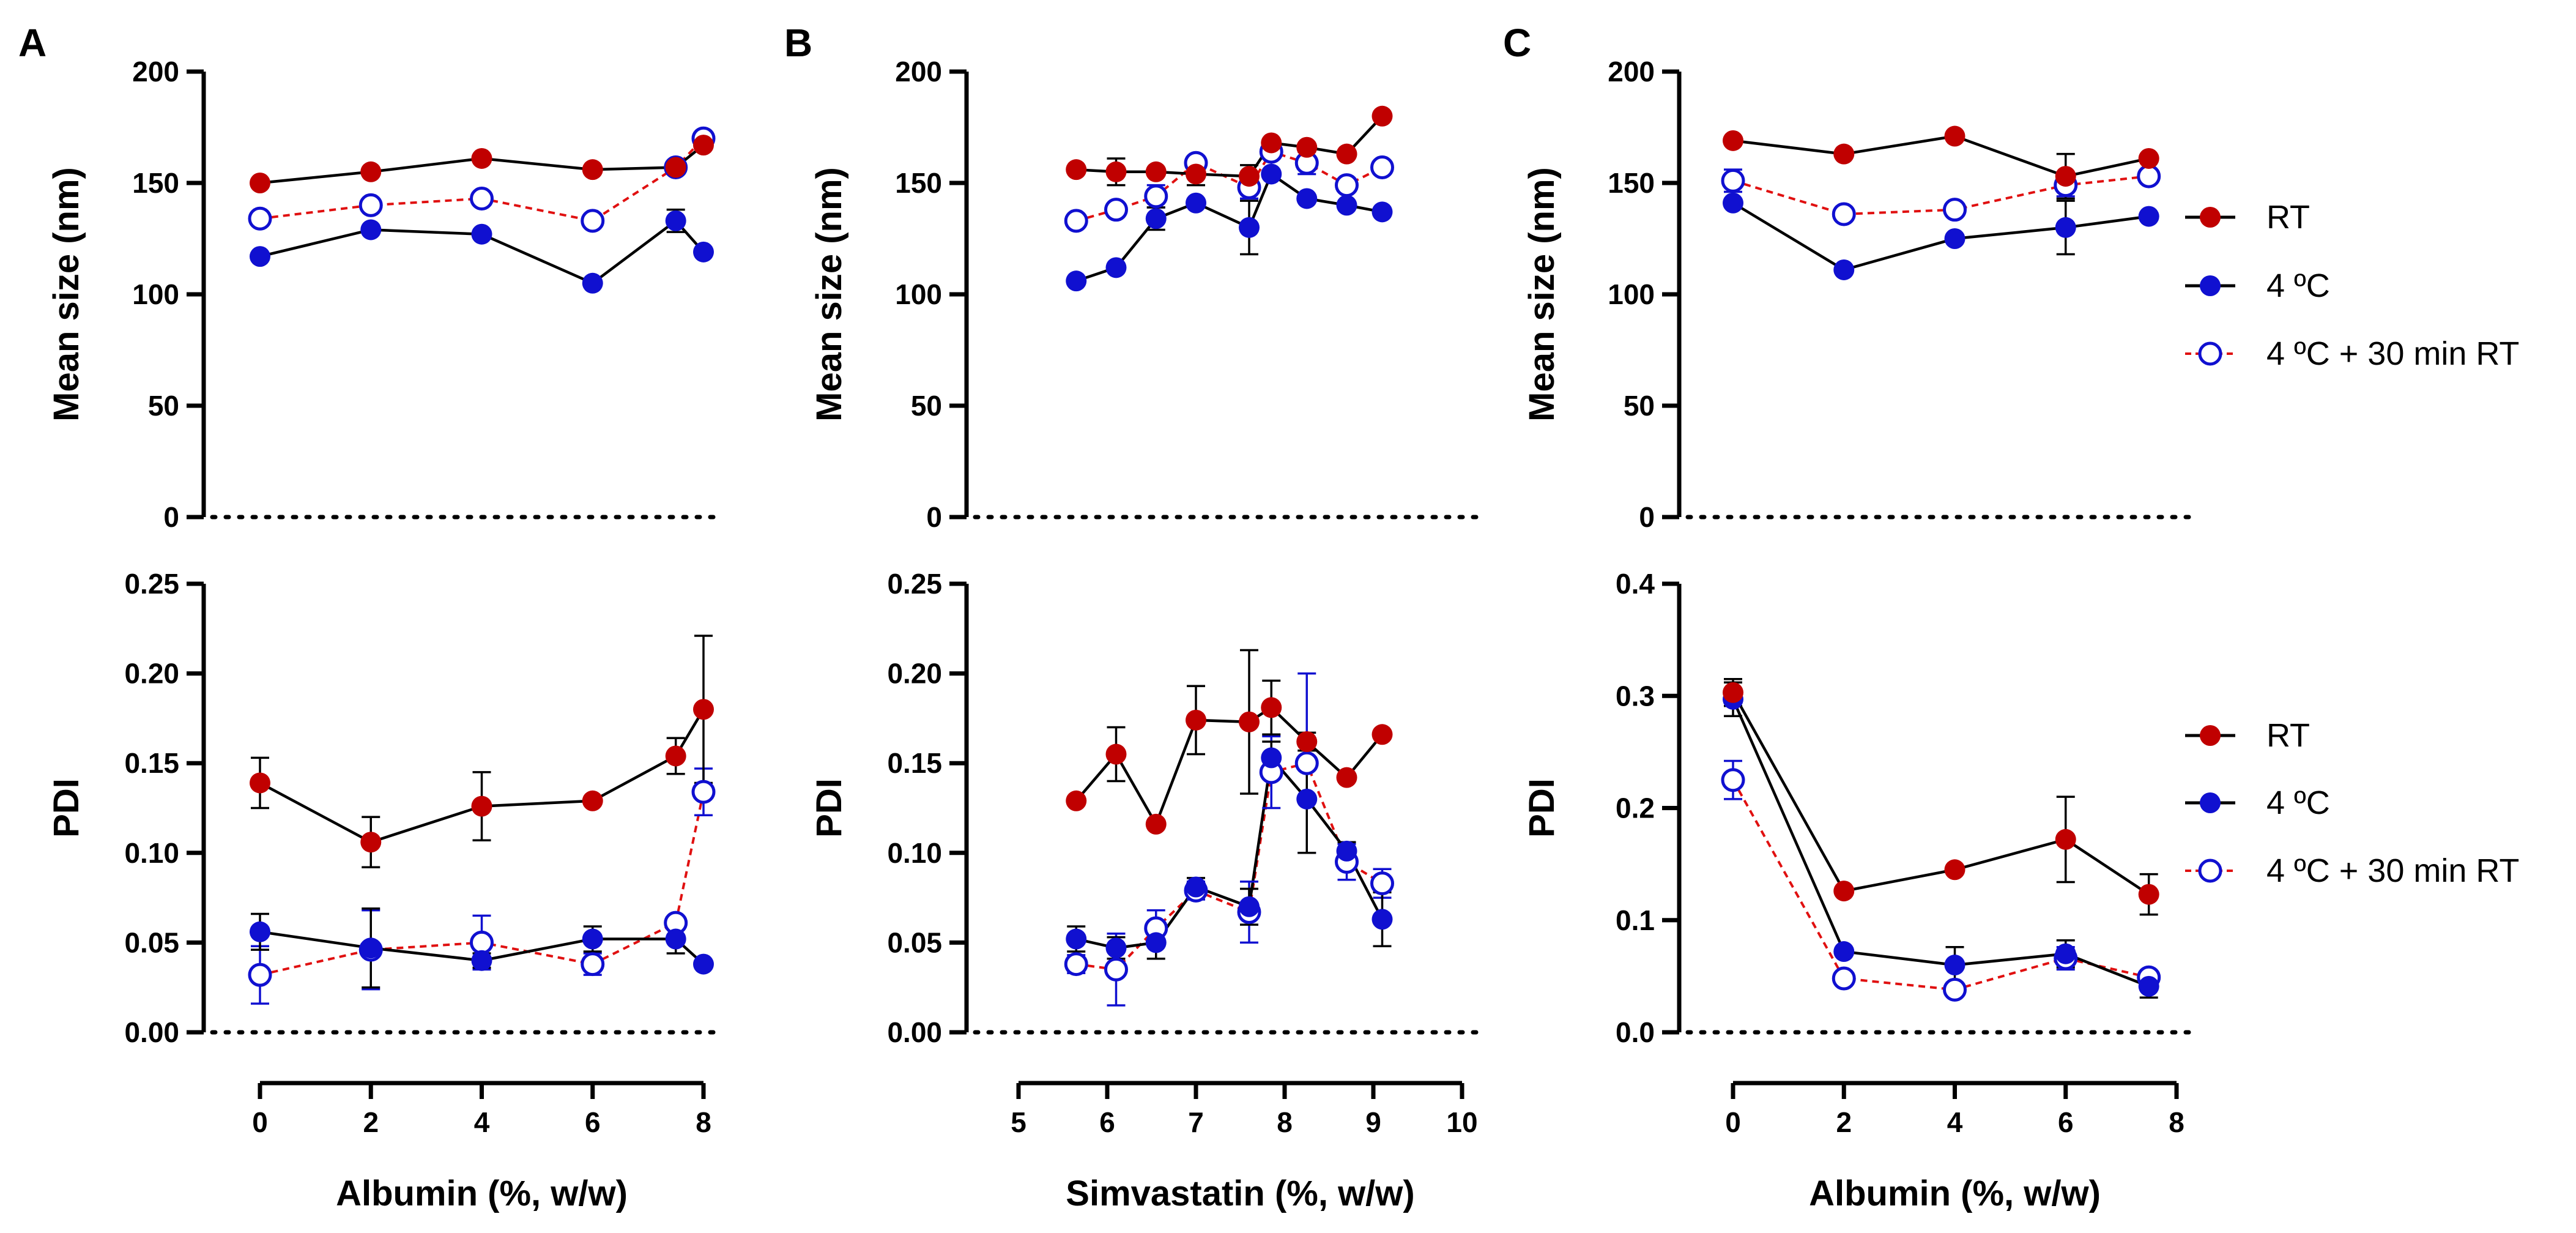  Describe the element at coordinates (914, 674) in the screenshot. I see `y-tick-label: 0.20` at that location.